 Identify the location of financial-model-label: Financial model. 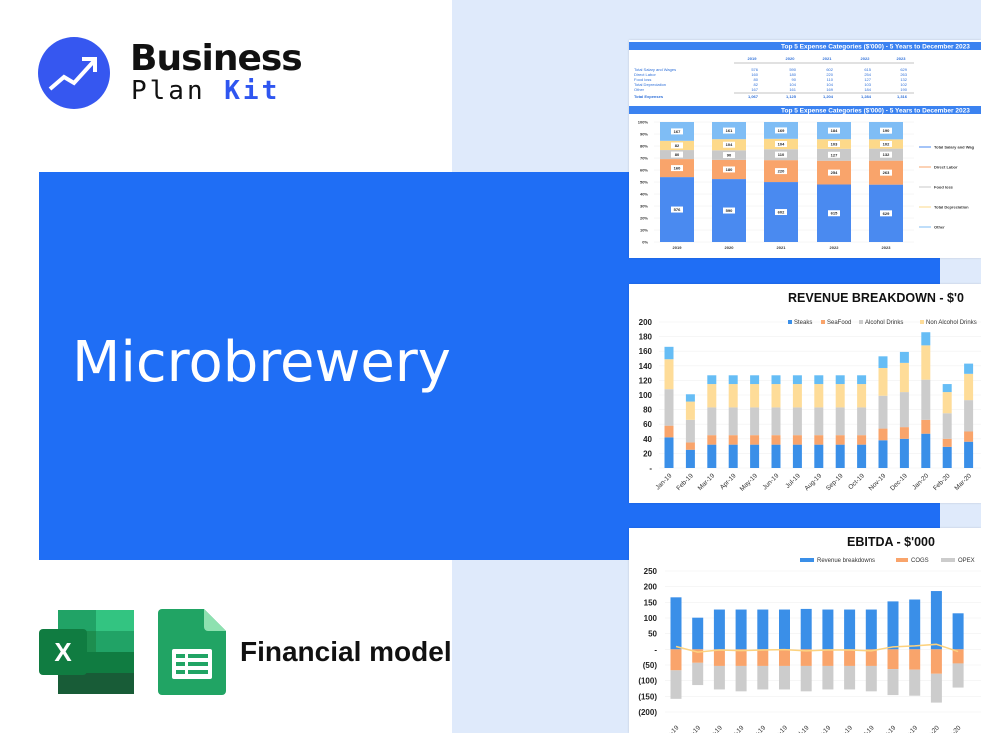
(346, 651).